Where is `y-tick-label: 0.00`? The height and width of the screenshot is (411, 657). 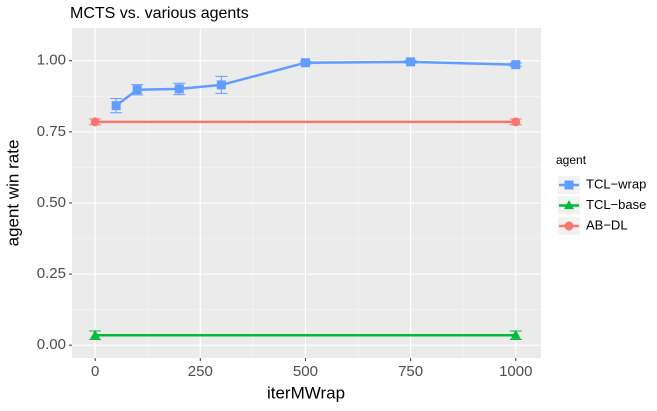
y-tick-label: 0.00 is located at coordinates (51, 344).